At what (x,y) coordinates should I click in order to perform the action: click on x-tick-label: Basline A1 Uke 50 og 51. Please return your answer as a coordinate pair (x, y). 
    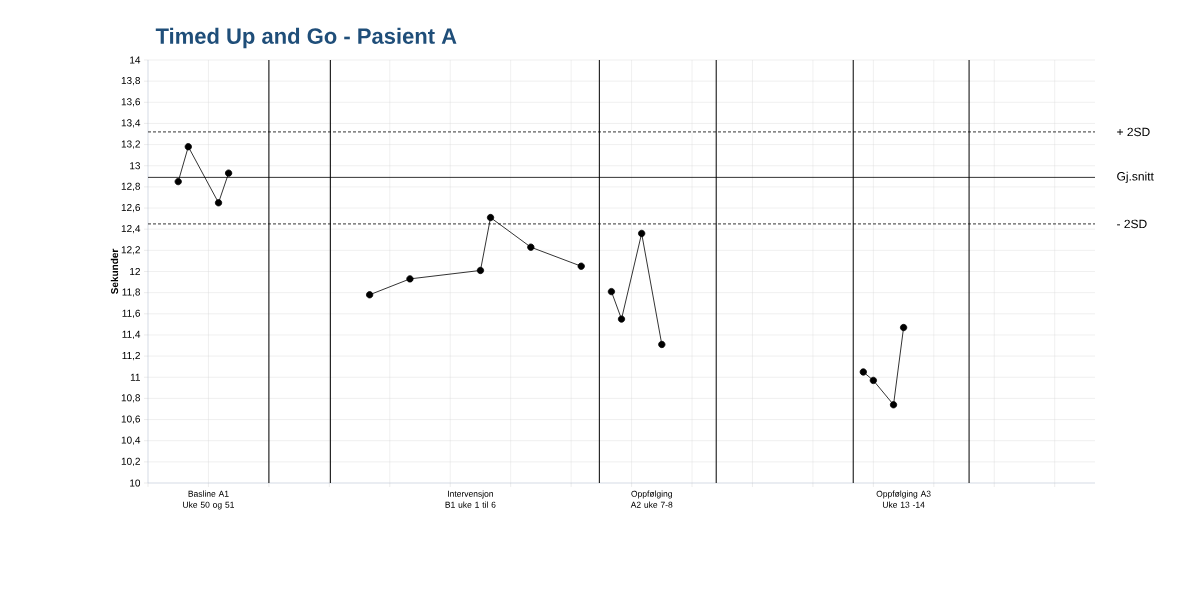
    Looking at the image, I should click on (209, 500).